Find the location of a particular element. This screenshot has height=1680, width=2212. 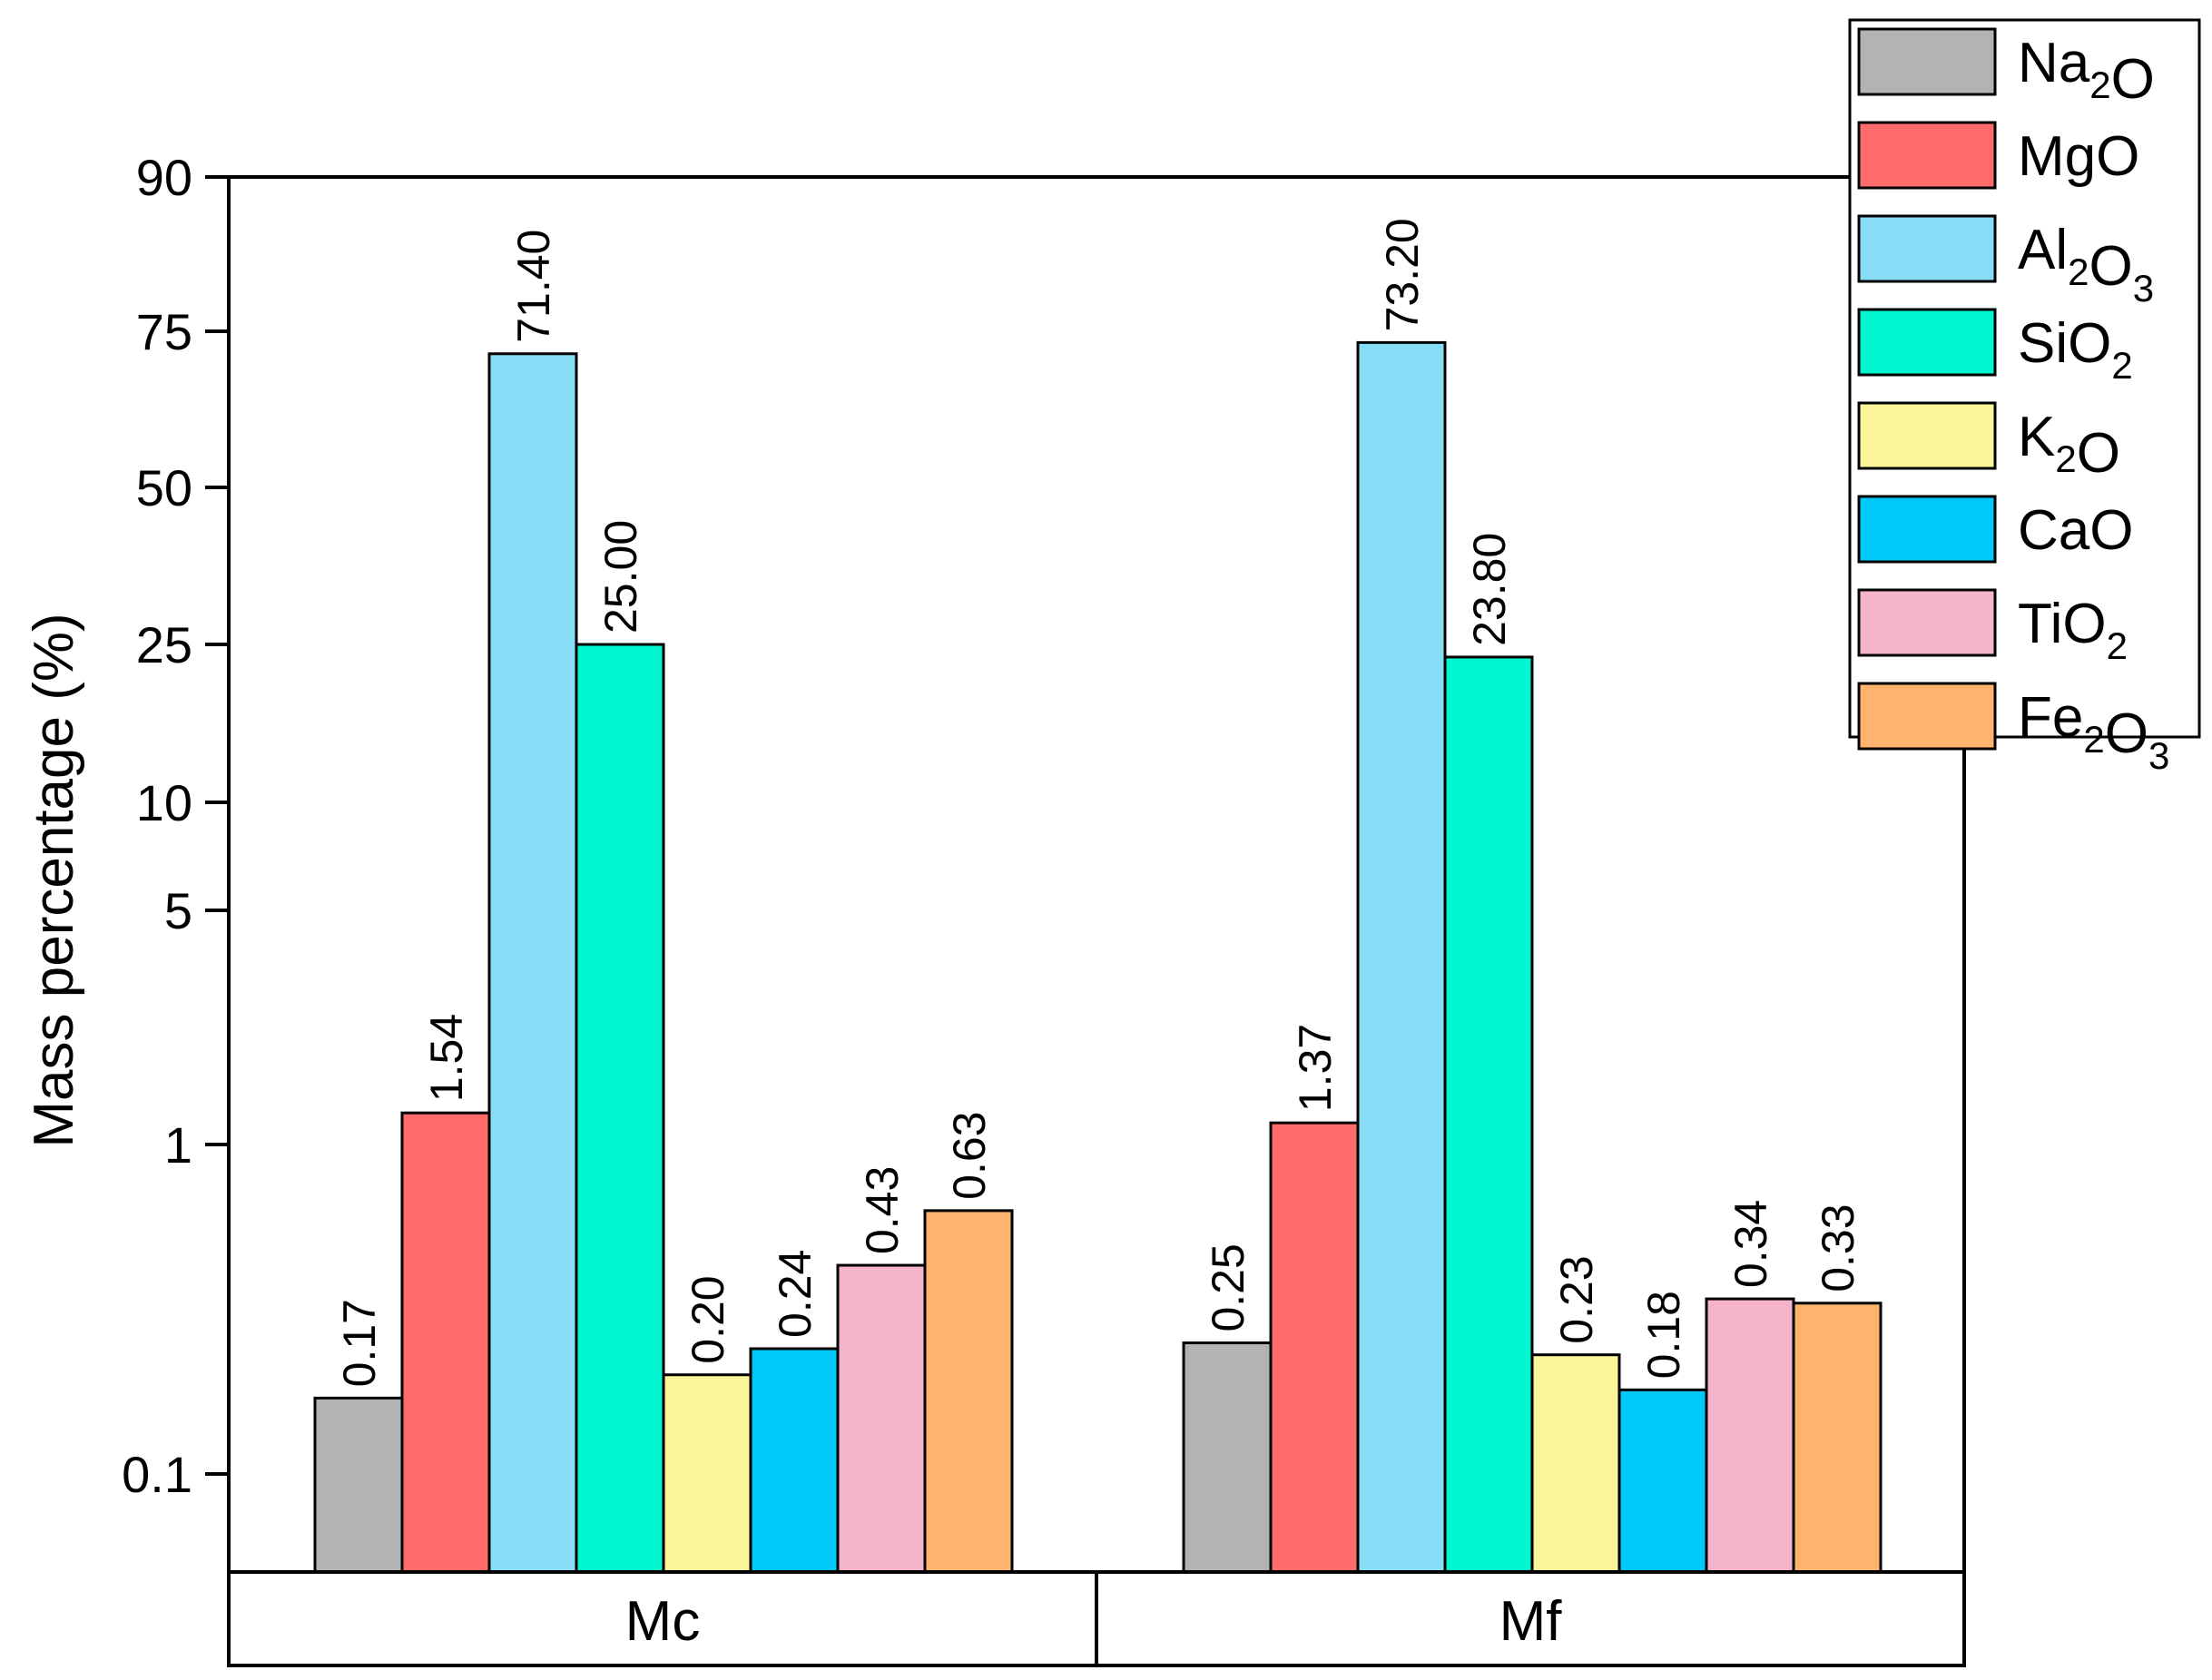

data-label-mf-al2o3: 73.20 is located at coordinates (1402, 274).